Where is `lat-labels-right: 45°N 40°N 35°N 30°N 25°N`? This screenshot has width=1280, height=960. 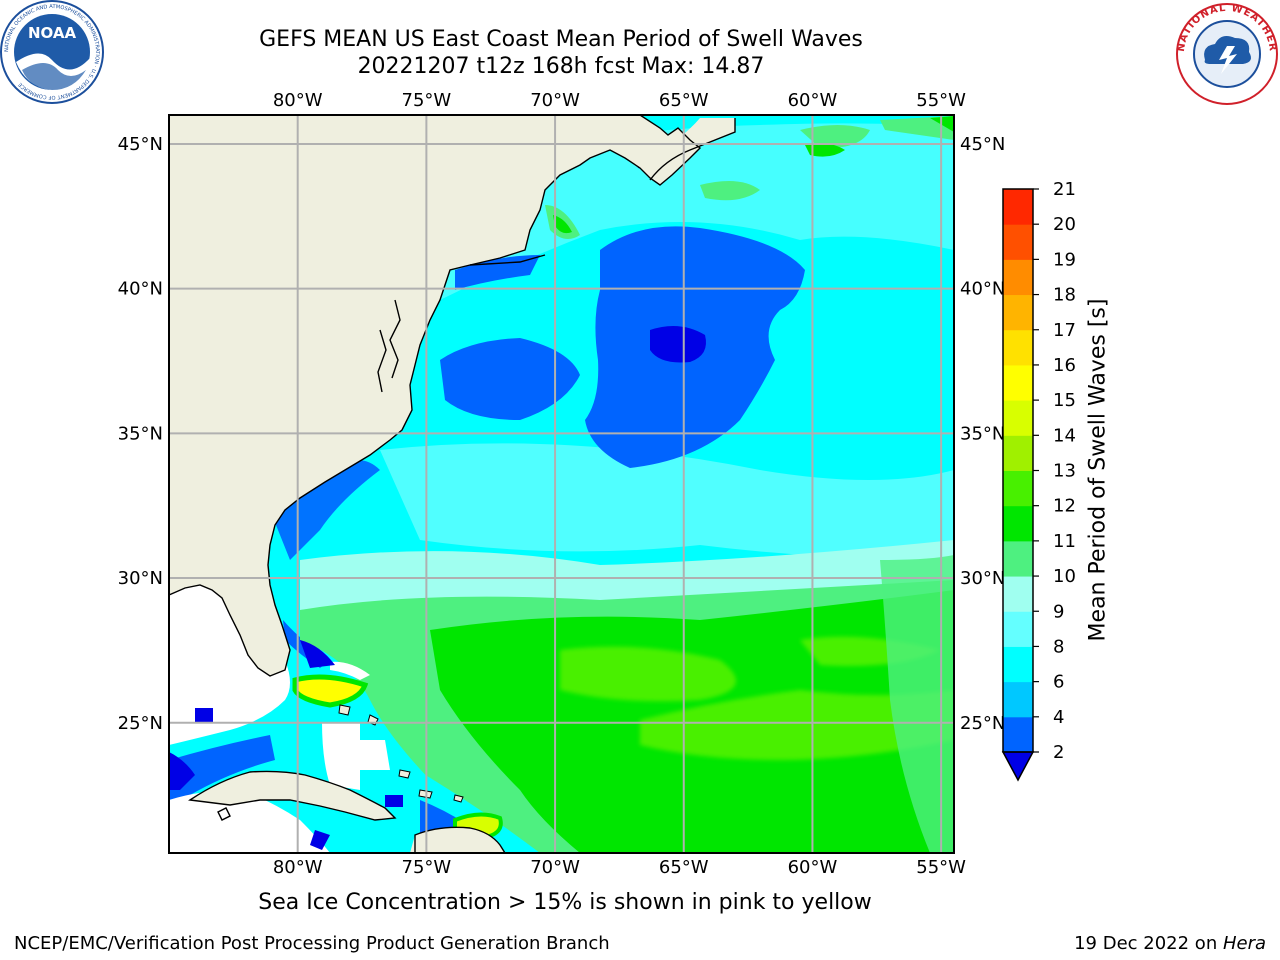 lat-labels-right: 45°N 40°N 35°N 30°N 25°N is located at coordinates (982, 434).